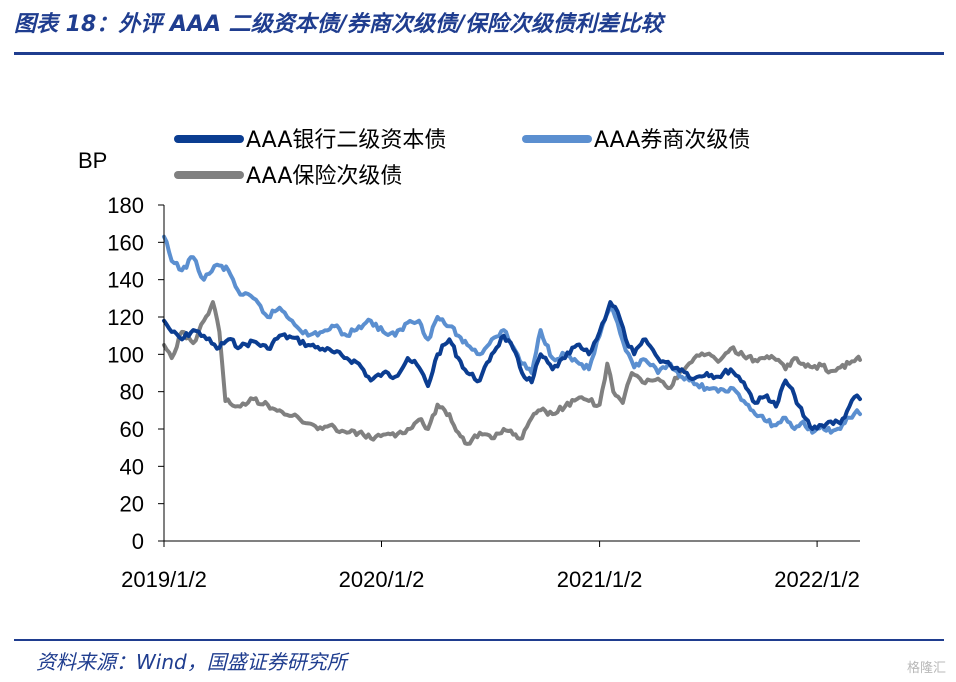  What do you see at coordinates (132, 504) in the screenshot?
I see `y-tick-label: 20` at bounding box center [132, 504].